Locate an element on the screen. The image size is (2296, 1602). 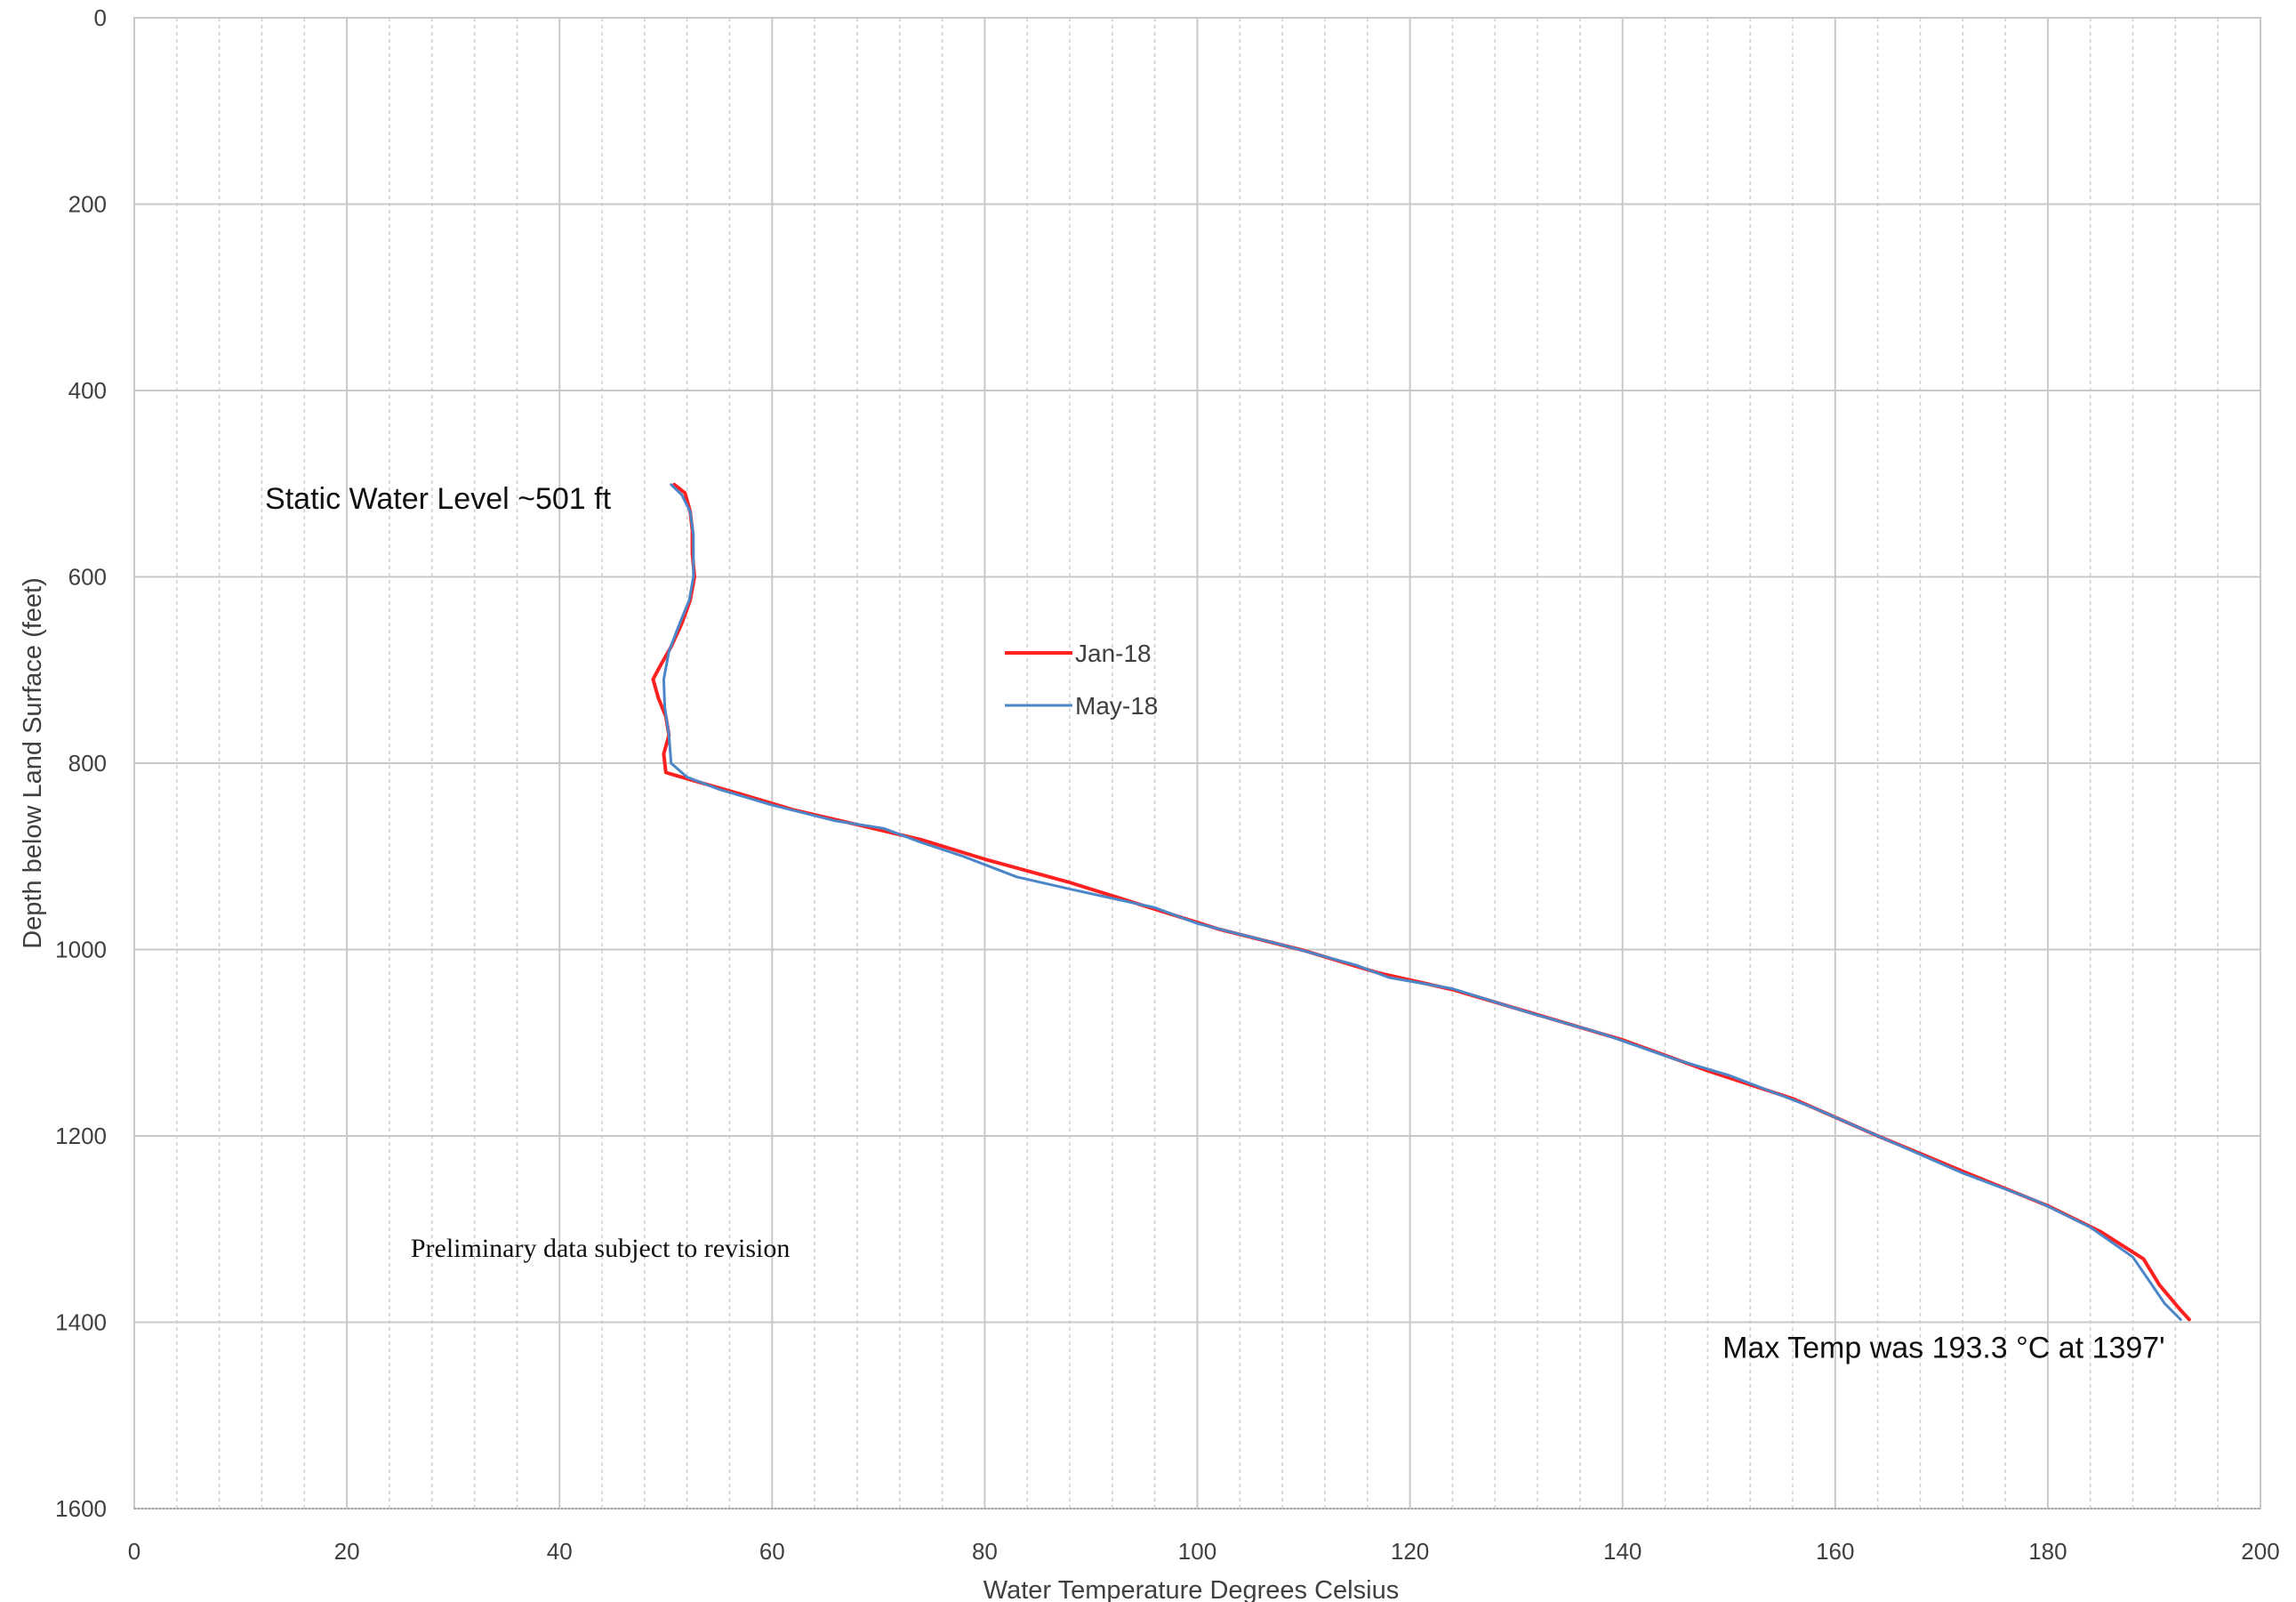
legend-label-jan-18: Jan-18 is located at coordinates (1113, 653).